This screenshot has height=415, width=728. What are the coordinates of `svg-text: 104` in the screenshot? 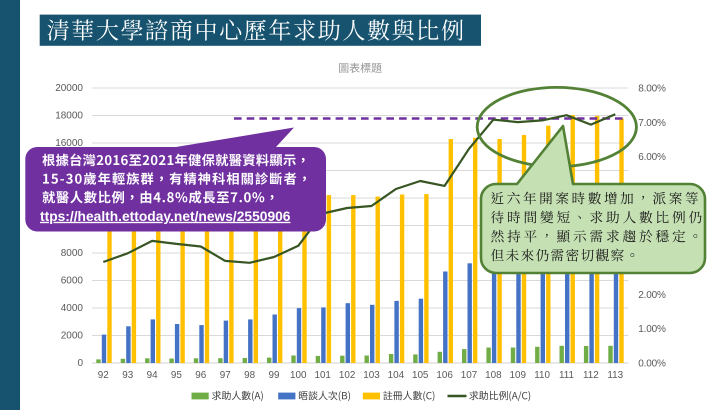 It's located at (396, 375).